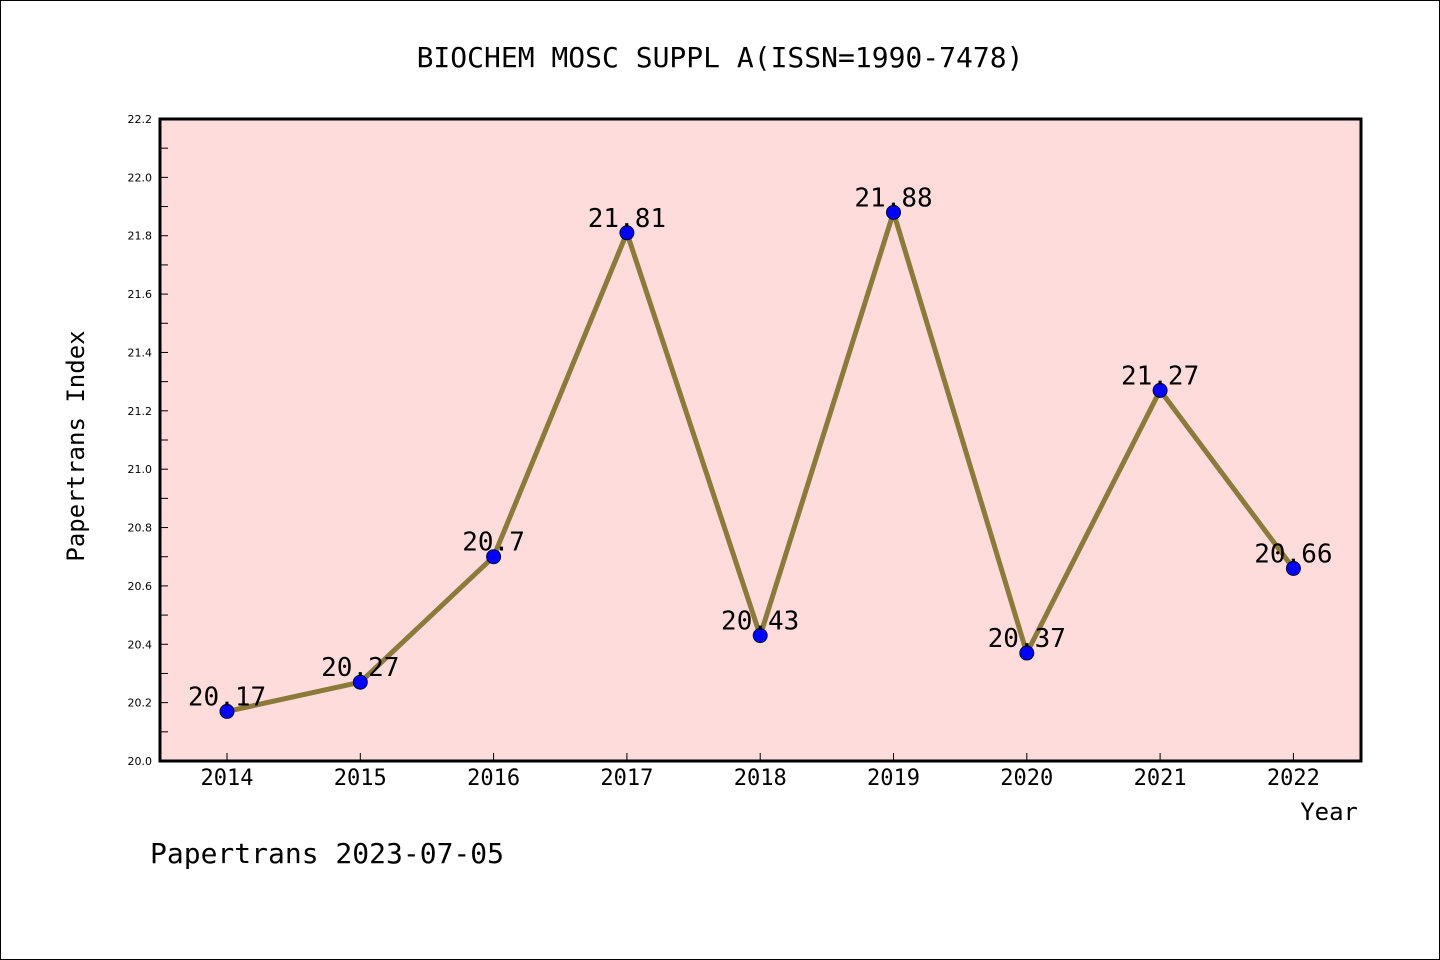 The height and width of the screenshot is (960, 1440). What do you see at coordinates (1027, 639) in the screenshot?
I see `data-label: 20.37` at bounding box center [1027, 639].